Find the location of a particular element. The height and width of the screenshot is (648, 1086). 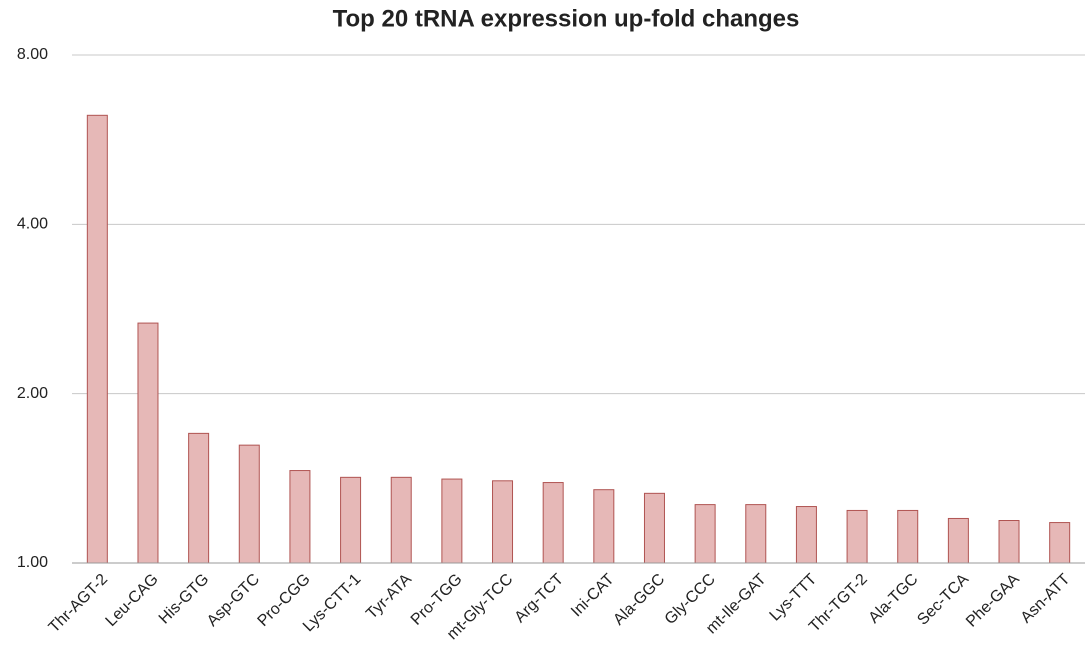

y-tick-label: 1.00 is located at coordinates (32, 562).